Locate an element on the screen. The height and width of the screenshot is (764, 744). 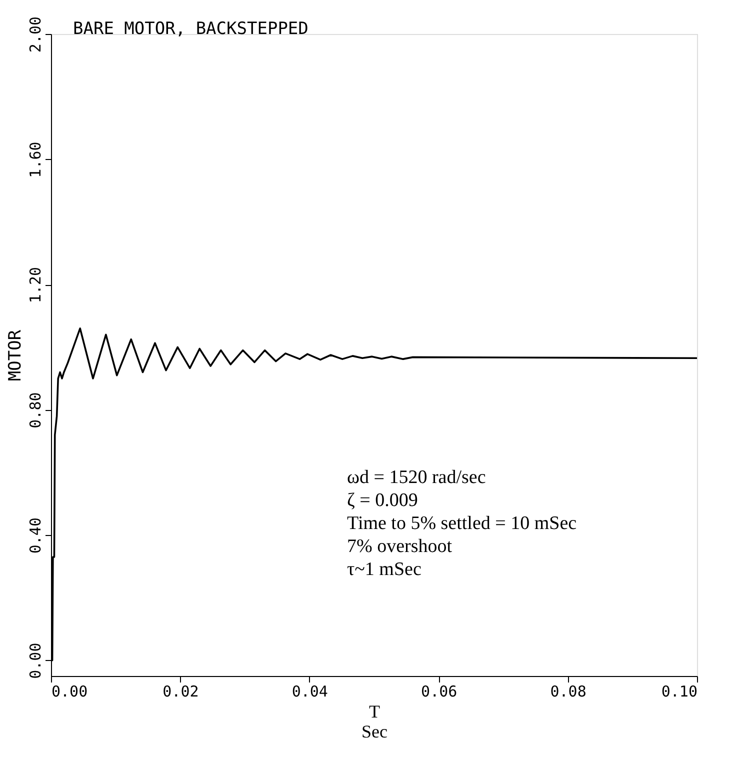
y-tick-label: 1.20 is located at coordinates (35, 285).